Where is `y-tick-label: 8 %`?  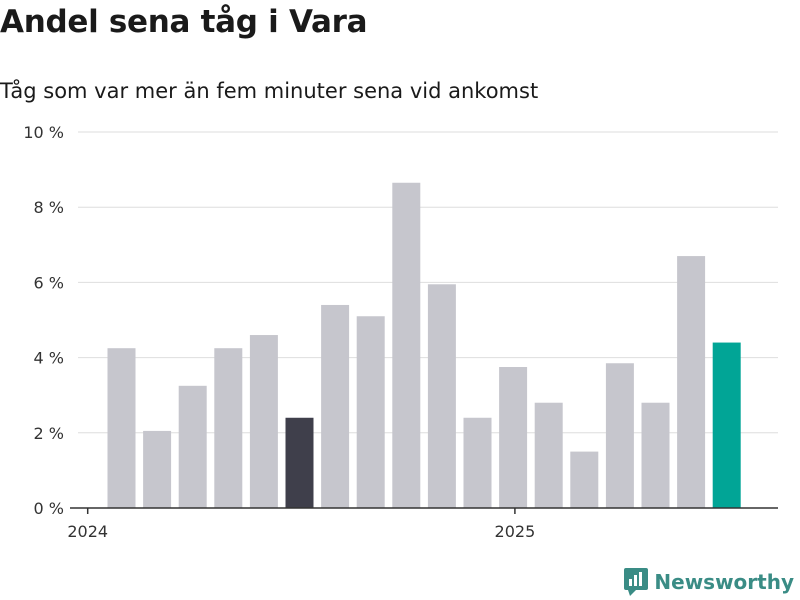 y-tick-label: 8 % is located at coordinates (49, 207).